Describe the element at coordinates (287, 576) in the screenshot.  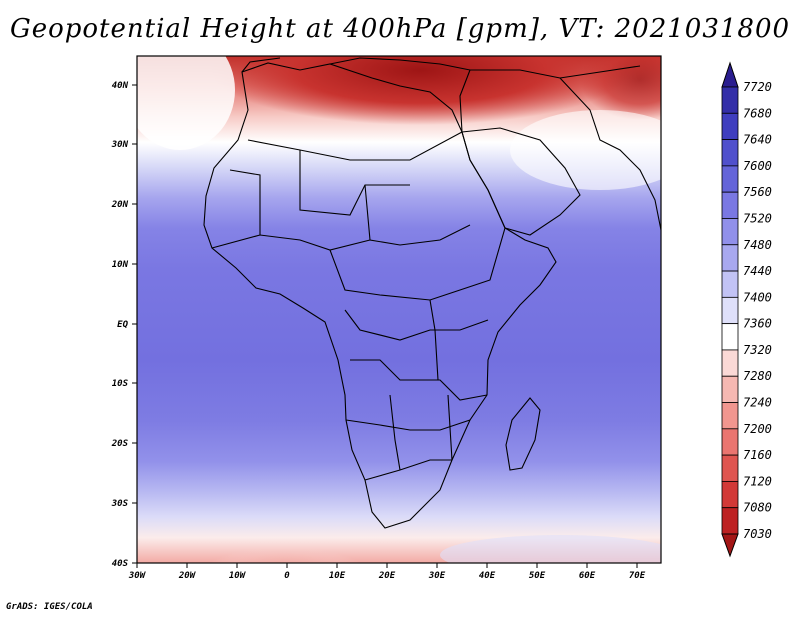
I see `lon-tick-label: 0` at that location.